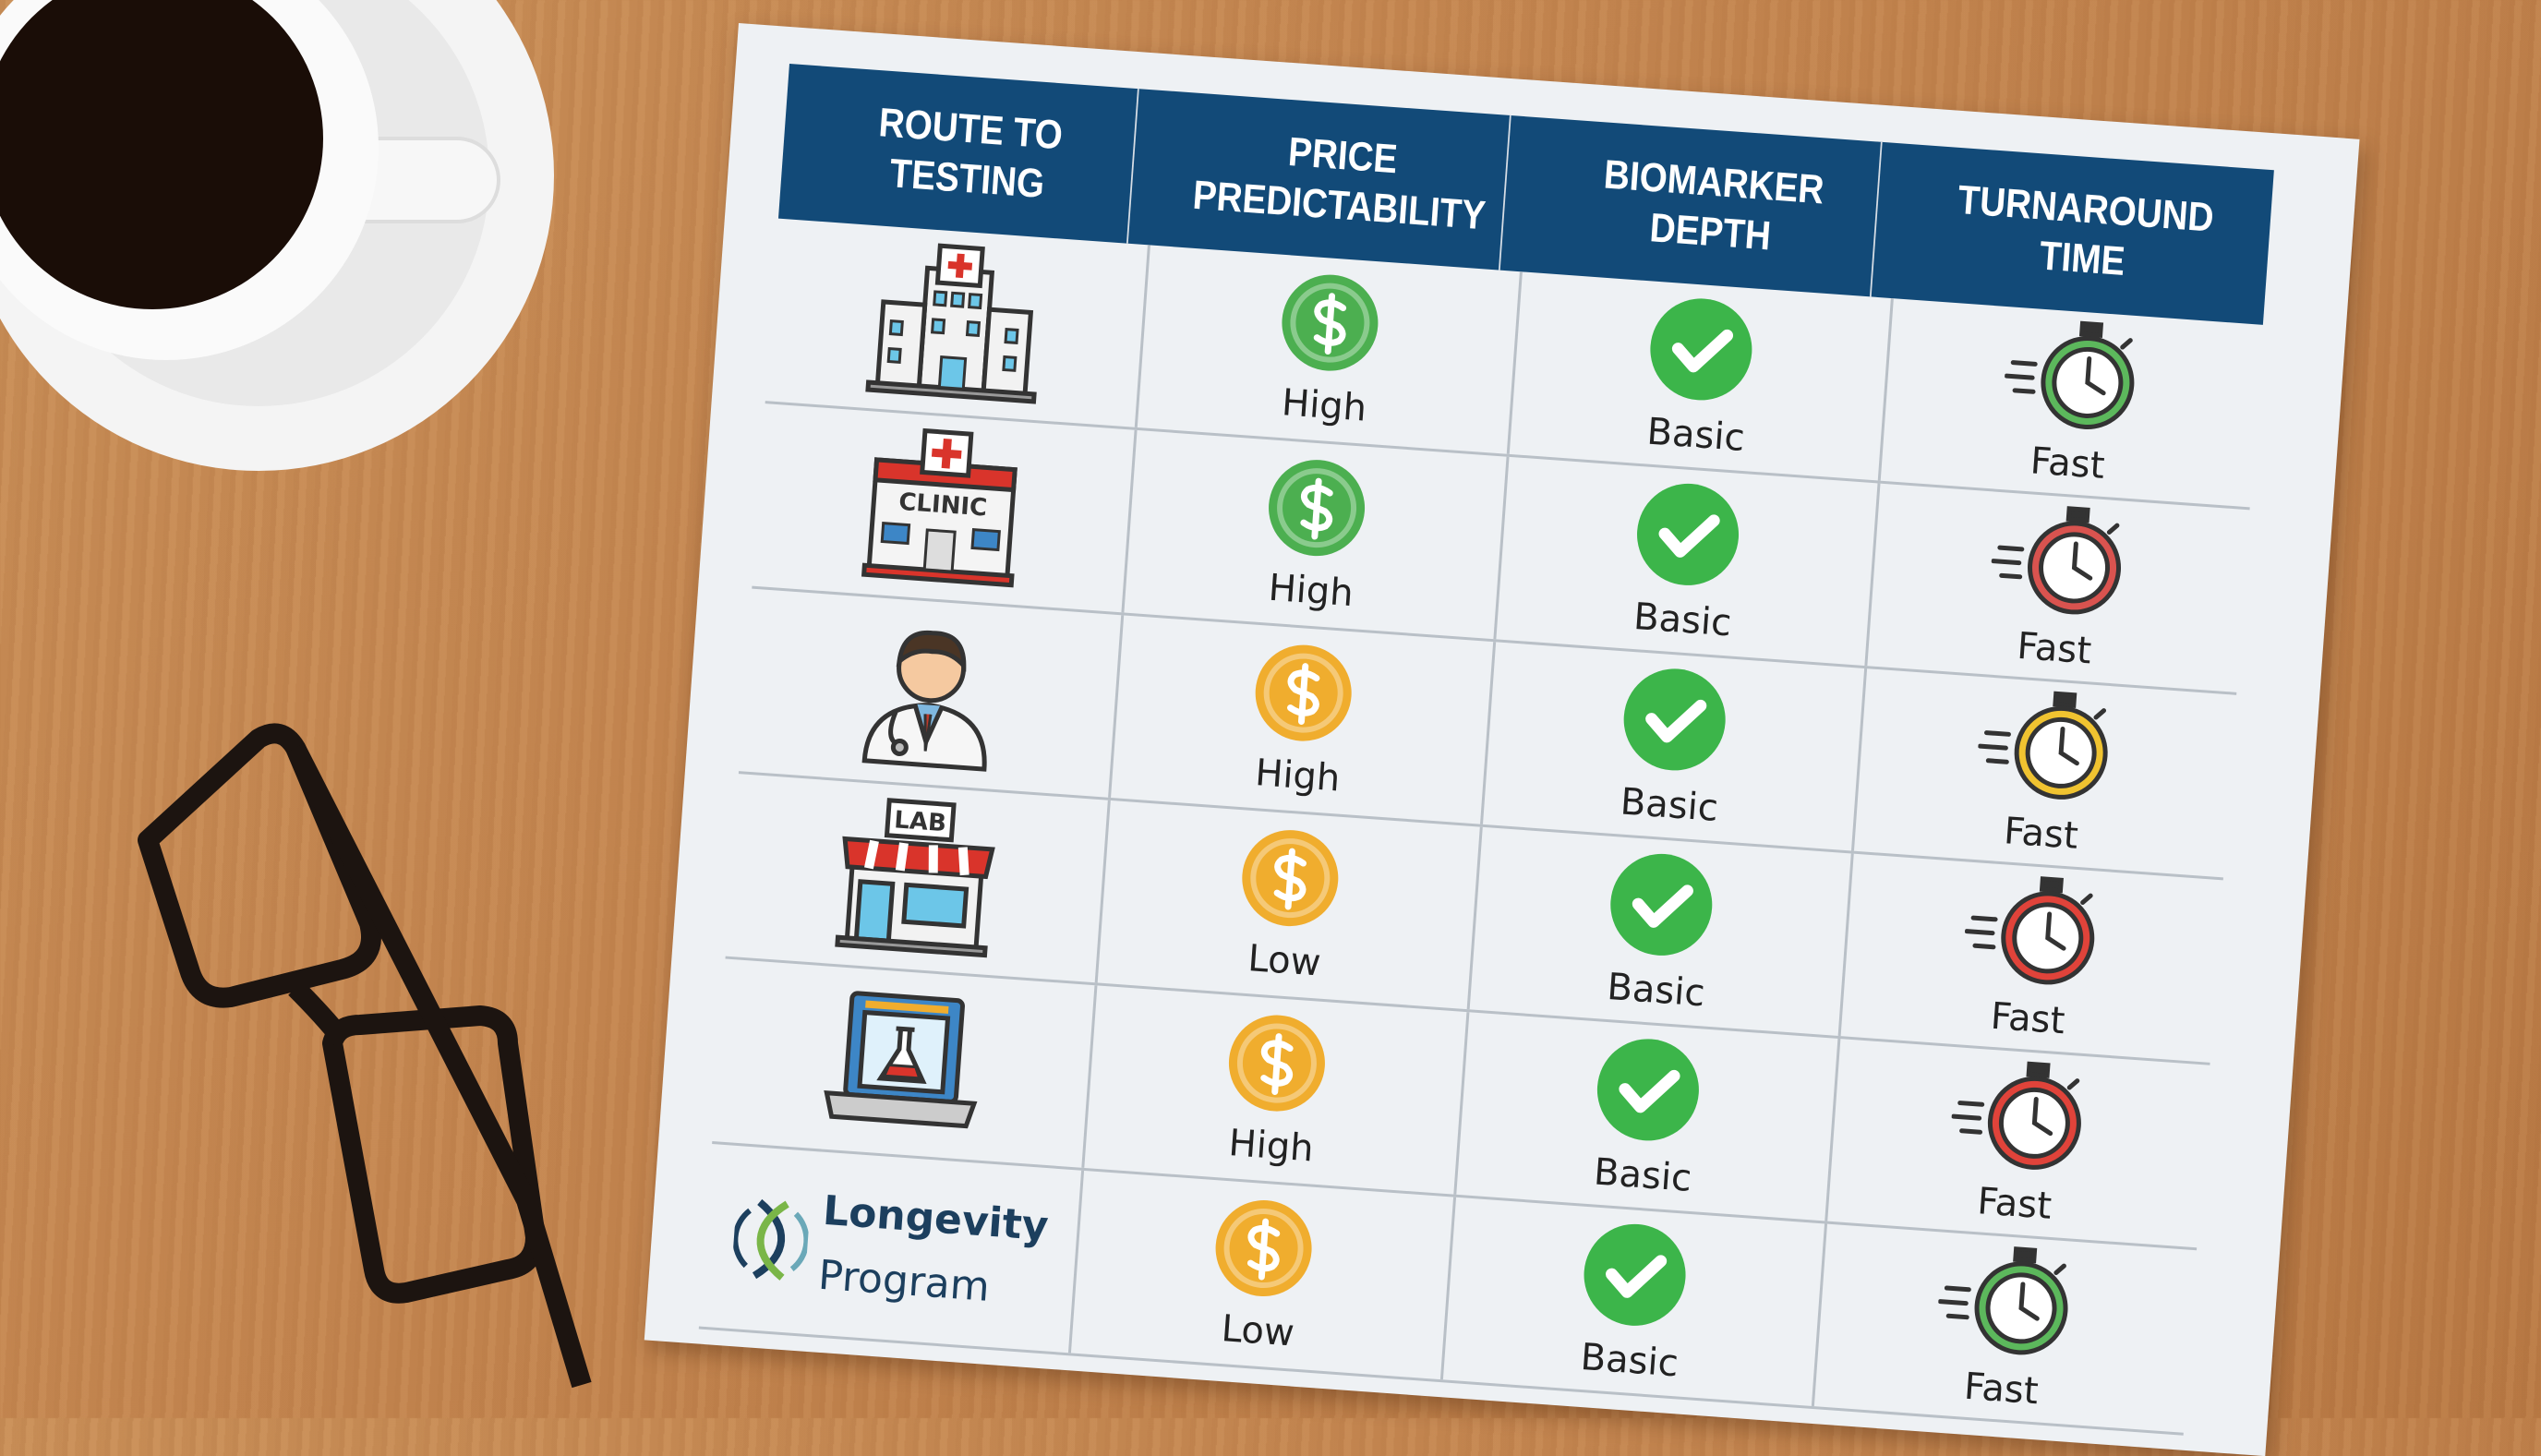 The width and height of the screenshot is (2541, 1456). I want to click on eyeglasses, so click(365, 1056).